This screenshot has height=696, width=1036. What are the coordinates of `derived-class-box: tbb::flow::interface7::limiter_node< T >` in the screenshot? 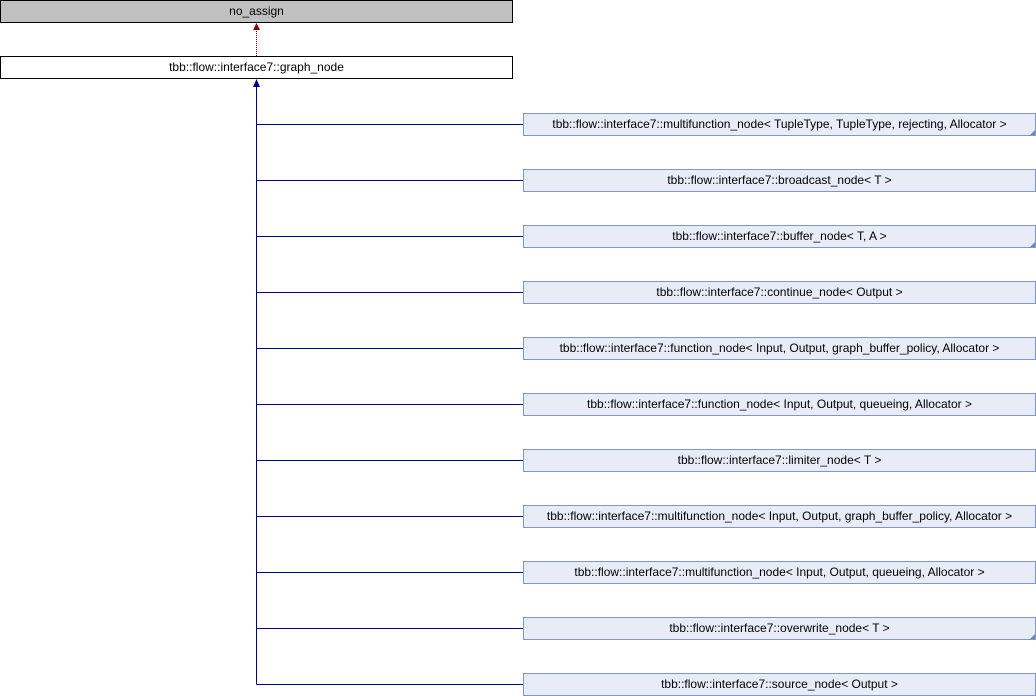 It's located at (779, 460).